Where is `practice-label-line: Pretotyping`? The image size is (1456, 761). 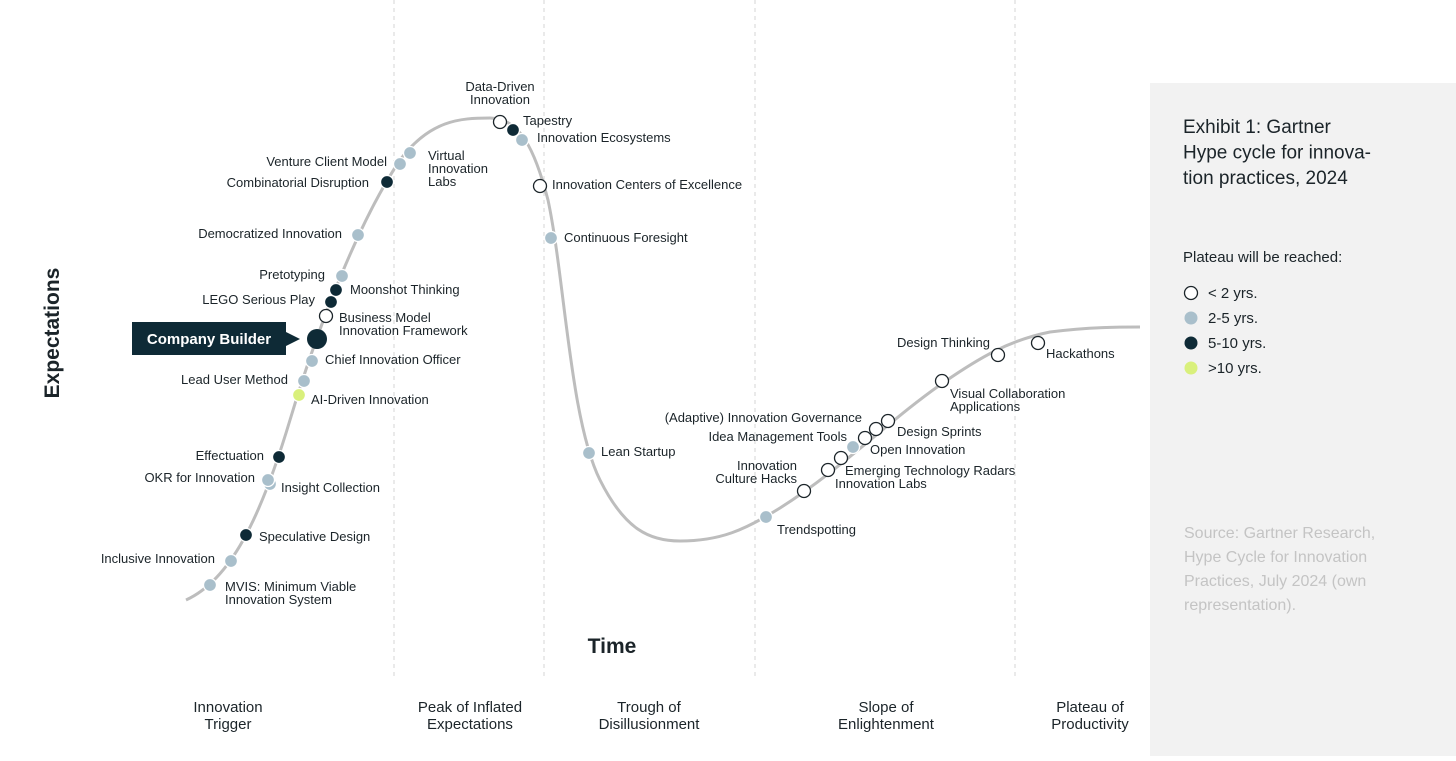
practice-label-line: Pretotyping is located at coordinates (292, 274).